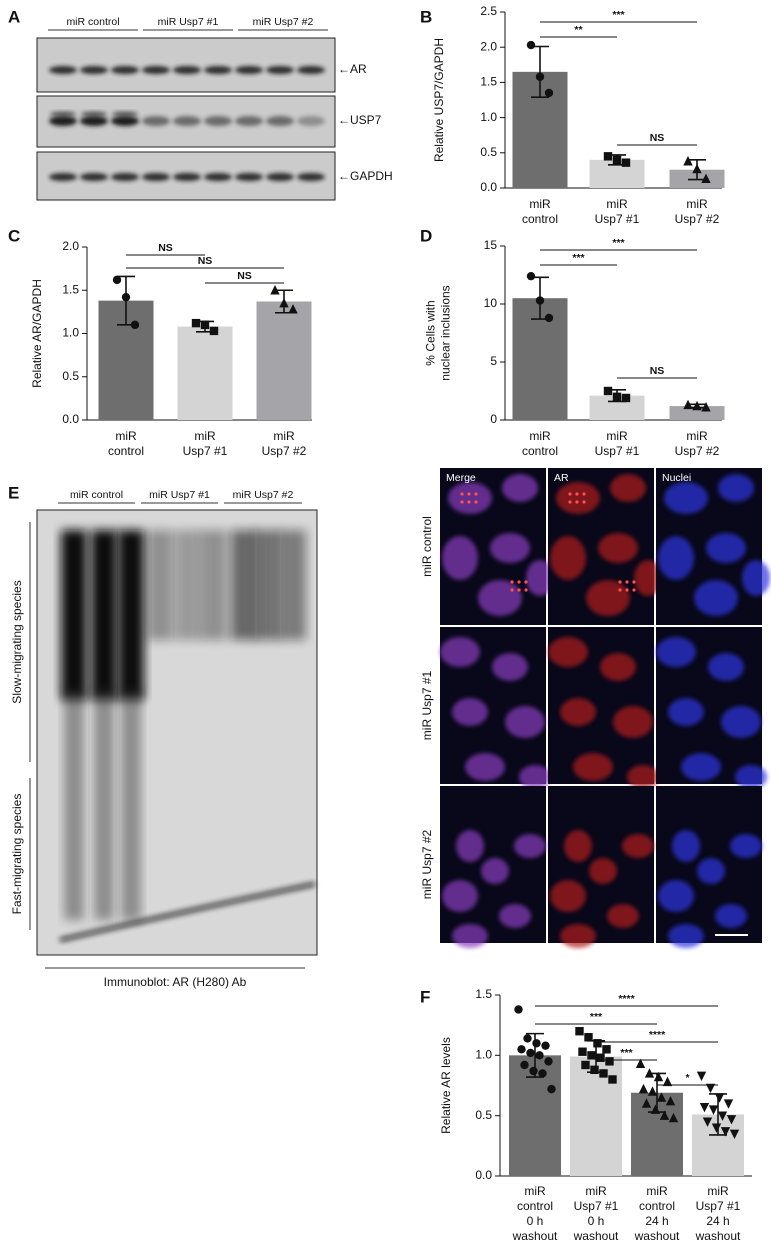  I want to click on micrograph-row-label: miR Usp7 #1, so click(427, 705).